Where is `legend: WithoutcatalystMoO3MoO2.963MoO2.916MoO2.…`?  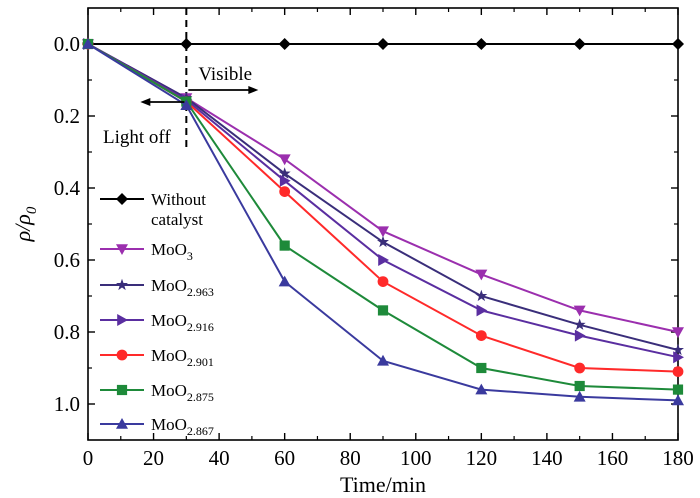 legend: WithoutcatalystMoO3MoO2.963MoO2.916MoO2.… is located at coordinates (157, 314).